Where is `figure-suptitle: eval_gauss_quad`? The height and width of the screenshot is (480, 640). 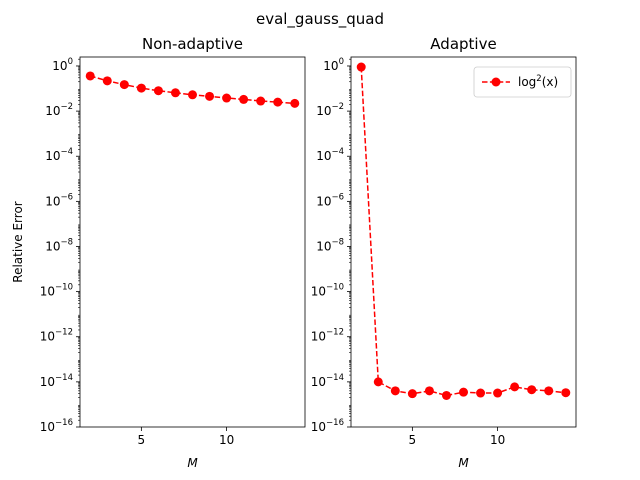 figure-suptitle: eval_gauss_quad is located at coordinates (320, 19).